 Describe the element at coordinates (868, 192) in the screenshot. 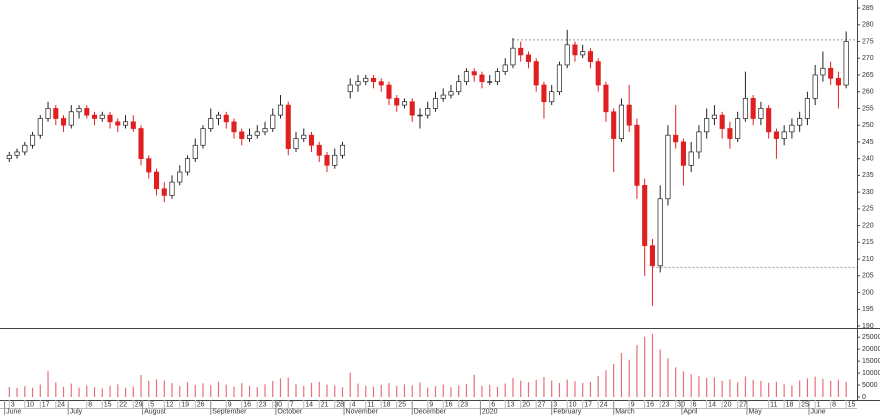

I see `y-tick-label: 230` at that location.